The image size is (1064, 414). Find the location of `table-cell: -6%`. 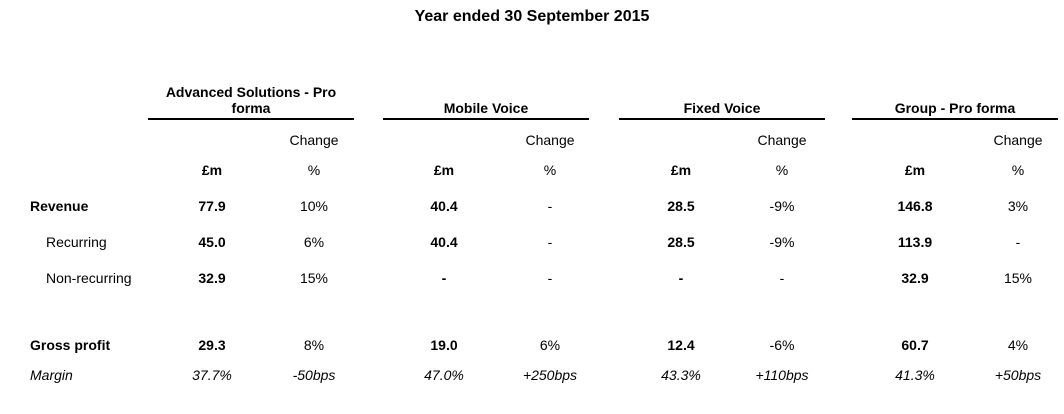

table-cell: -6% is located at coordinates (782, 345).